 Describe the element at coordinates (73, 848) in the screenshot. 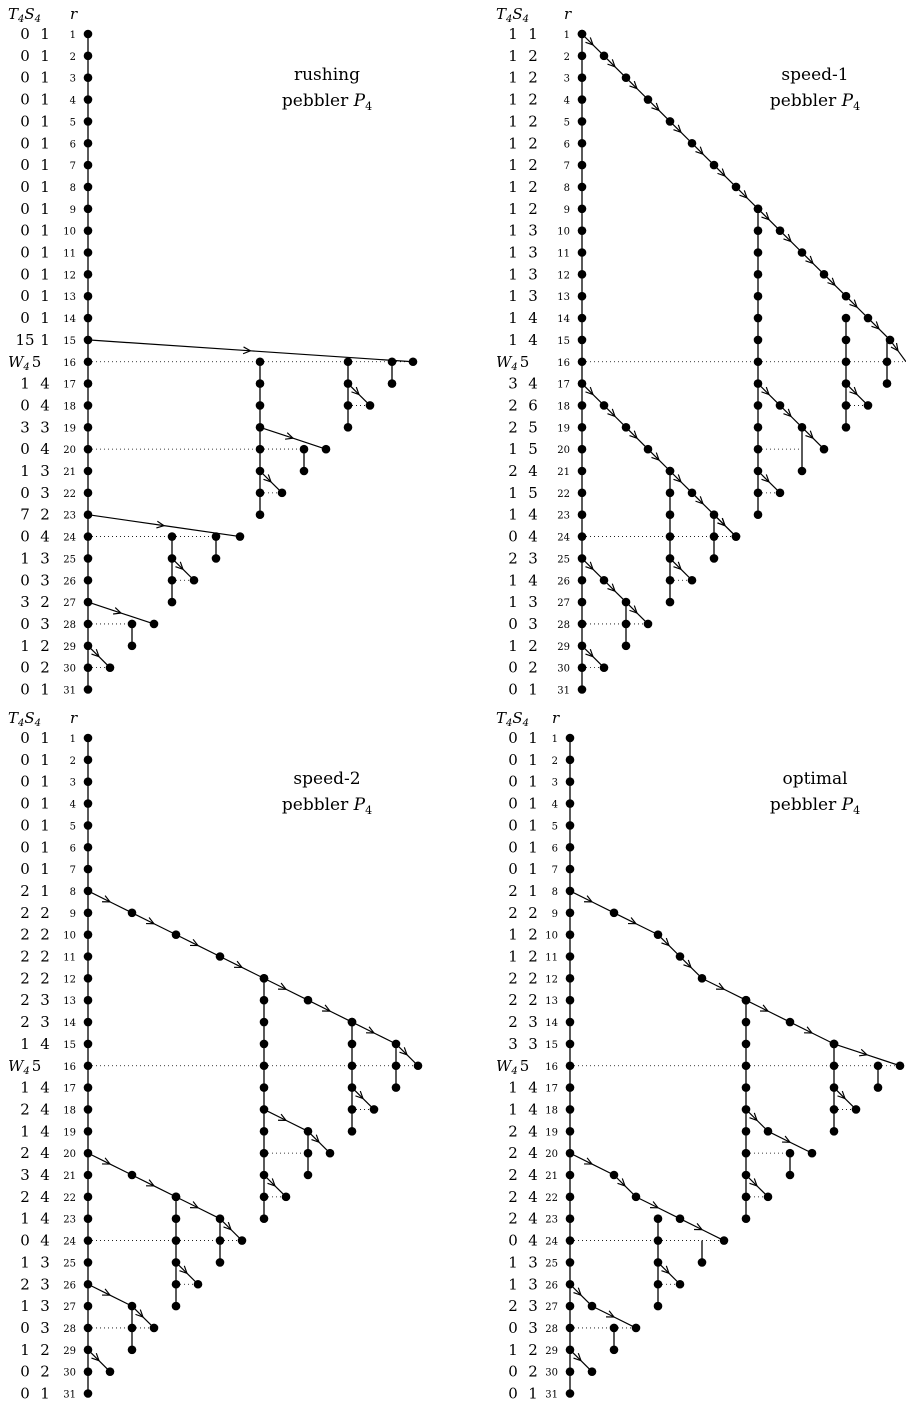

I see `row-r-label: 6` at that location.